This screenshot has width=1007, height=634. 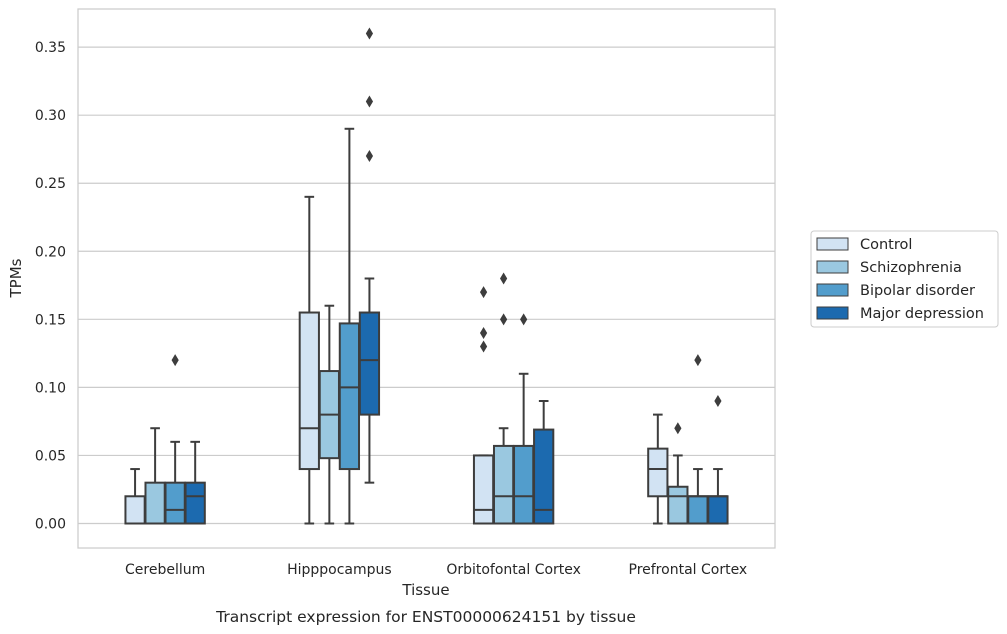 What do you see at coordinates (513, 570) in the screenshot?
I see `x-tick-label: Orbitofontal Cortex` at bounding box center [513, 570].